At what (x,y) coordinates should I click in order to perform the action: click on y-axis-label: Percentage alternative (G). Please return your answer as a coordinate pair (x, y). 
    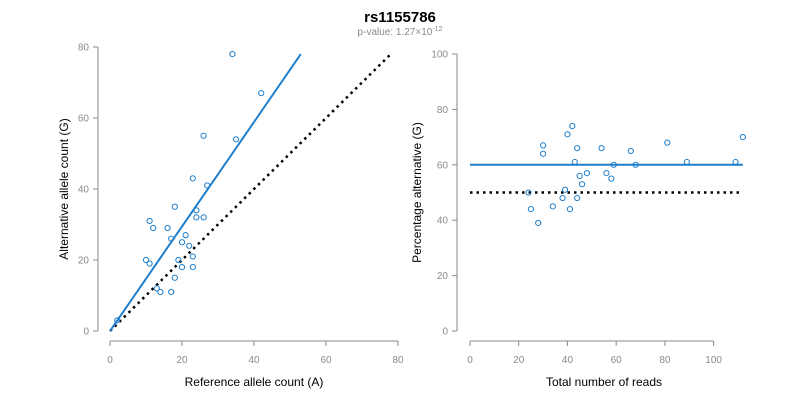
    Looking at the image, I should click on (417, 192).